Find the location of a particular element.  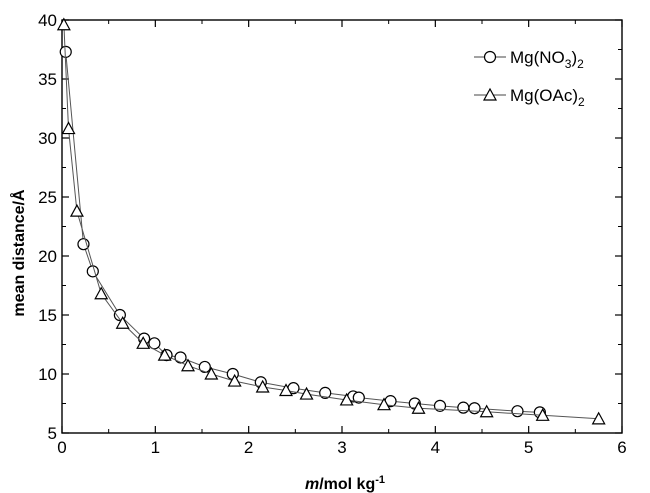

legend-circle-marker is located at coordinates (490, 57).